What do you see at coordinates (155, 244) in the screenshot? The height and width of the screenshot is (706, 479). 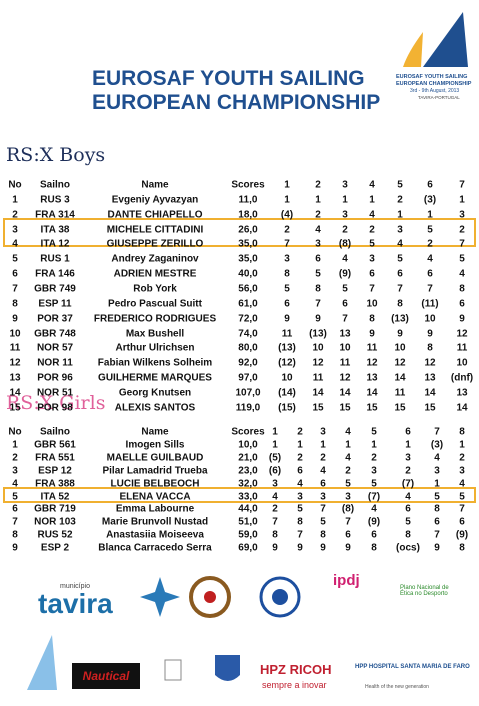 I see `table-cell: GIUSEPPE ZERILLO` at bounding box center [155, 244].